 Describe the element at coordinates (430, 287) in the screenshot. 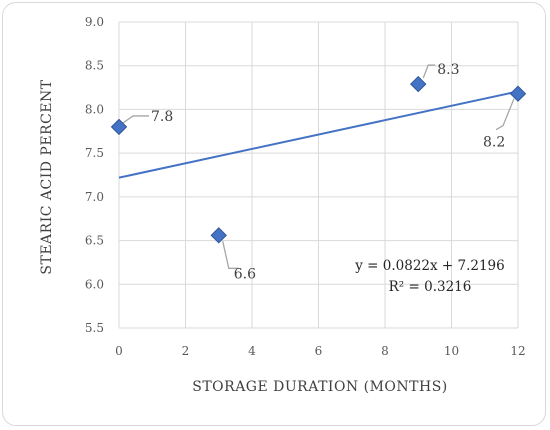

I see `r-squared: R² = 0.3216` at that location.